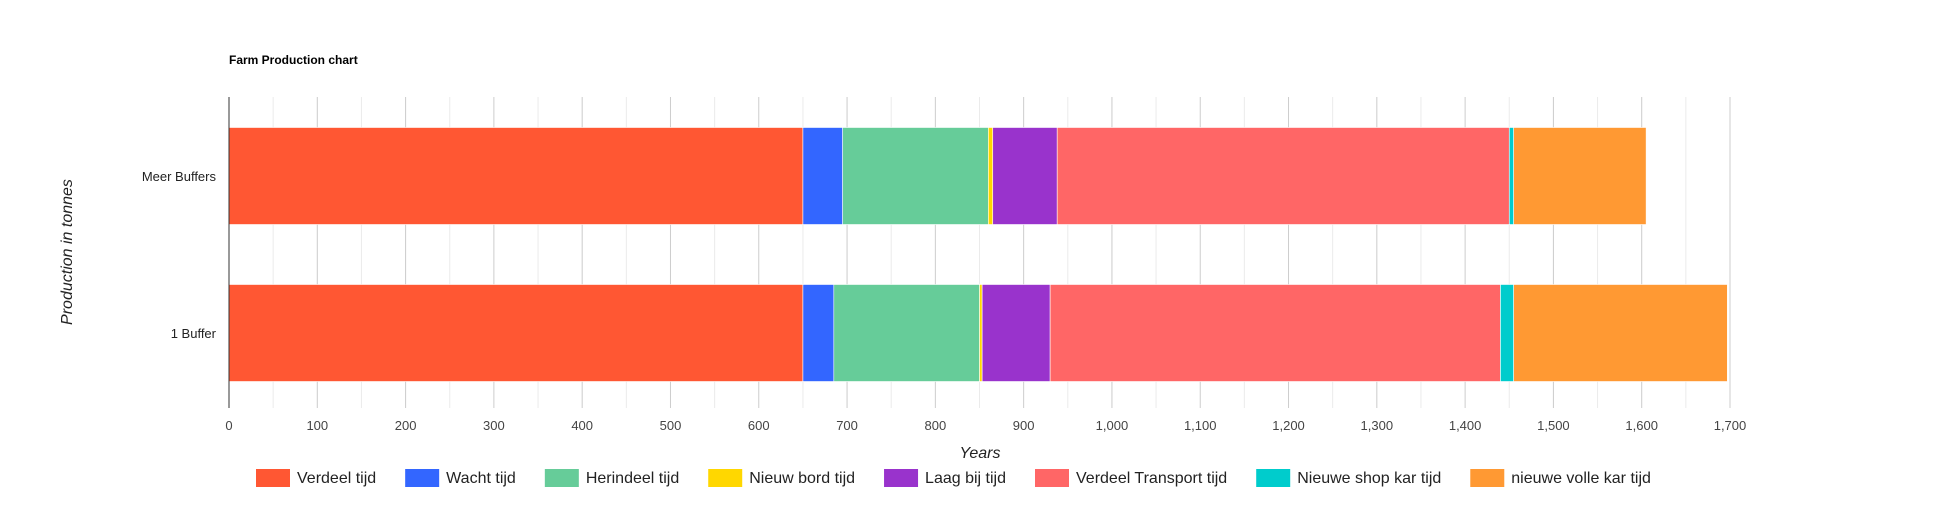 The height and width of the screenshot is (505, 1935). I want to click on x-tick-label: 1,700, so click(1730, 425).